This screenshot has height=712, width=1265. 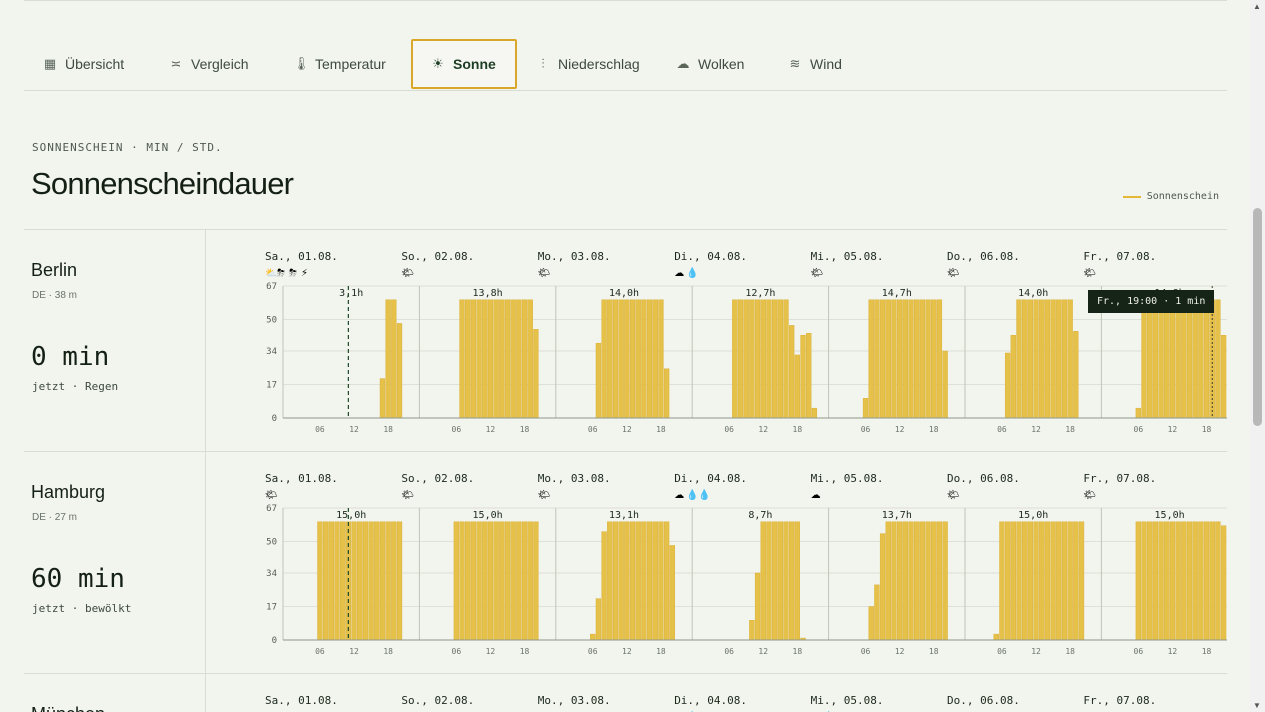 What do you see at coordinates (1257, 6) in the screenshot?
I see `scroll-up-arrow-icon: ▲` at bounding box center [1257, 6].